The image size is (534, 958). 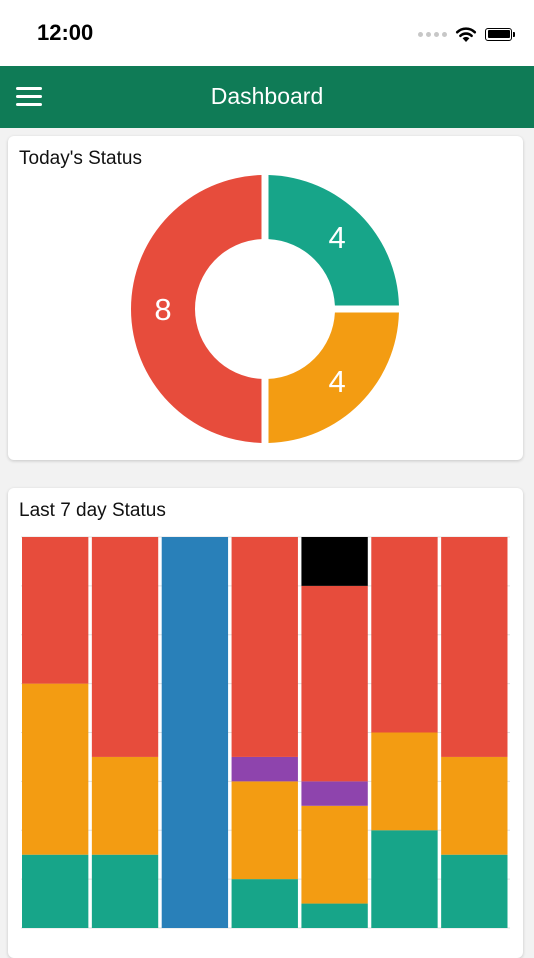 I want to click on signal-icon, so click(x=432, y=34).